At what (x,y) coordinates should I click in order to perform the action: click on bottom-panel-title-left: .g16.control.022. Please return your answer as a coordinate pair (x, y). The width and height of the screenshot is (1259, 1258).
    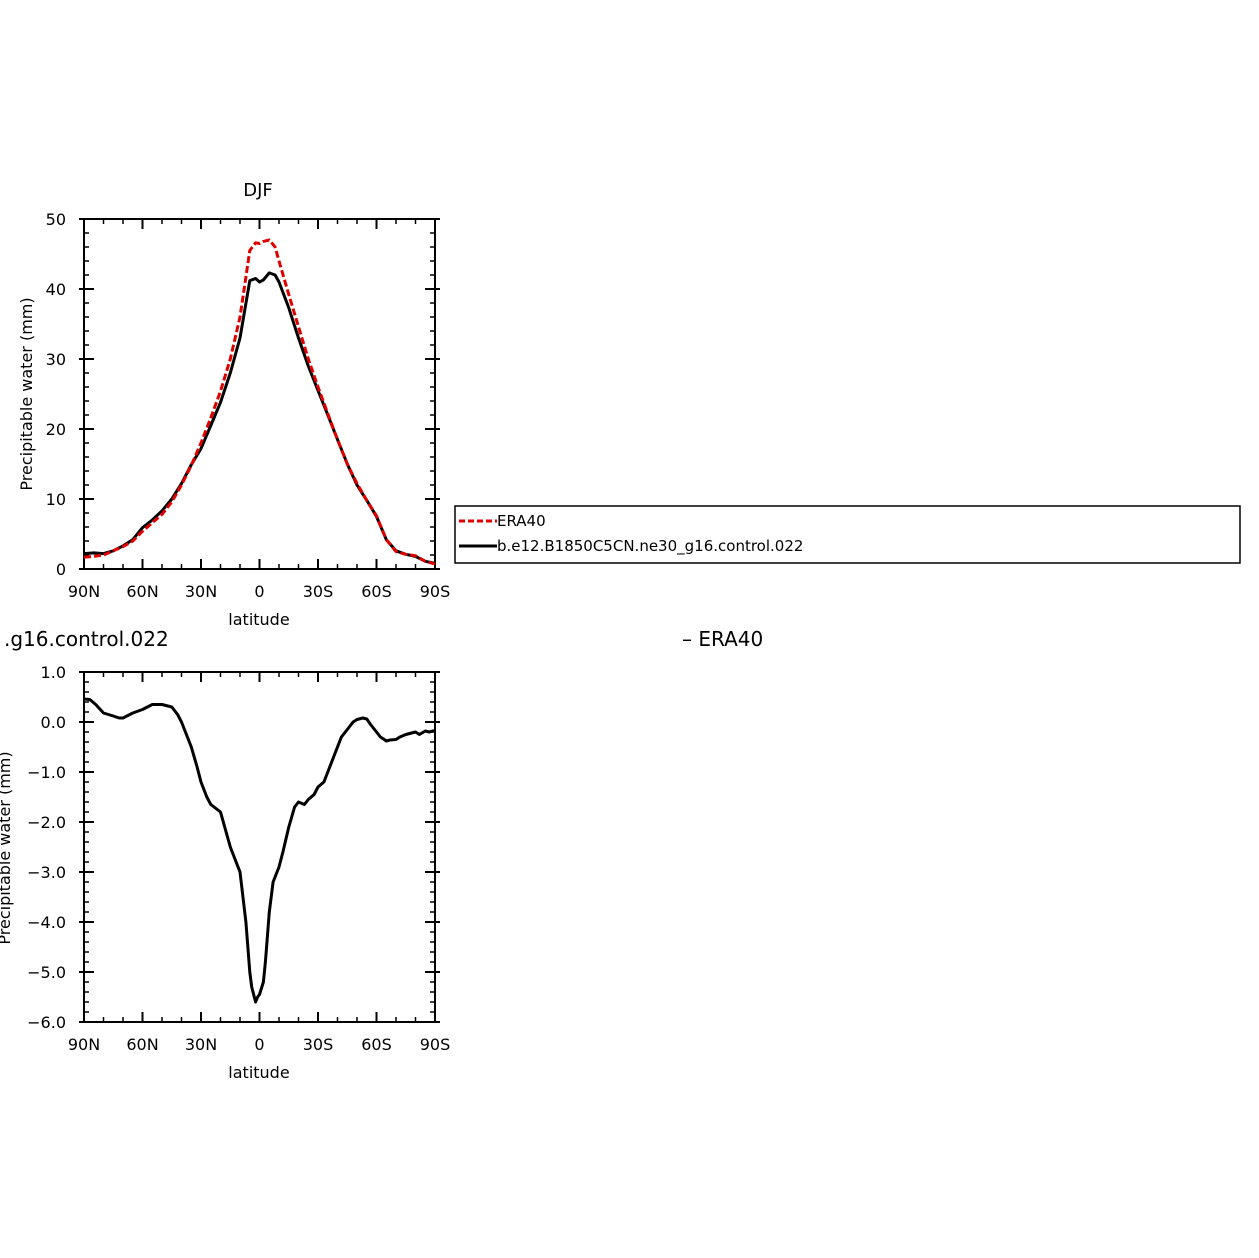
    Looking at the image, I should click on (86, 639).